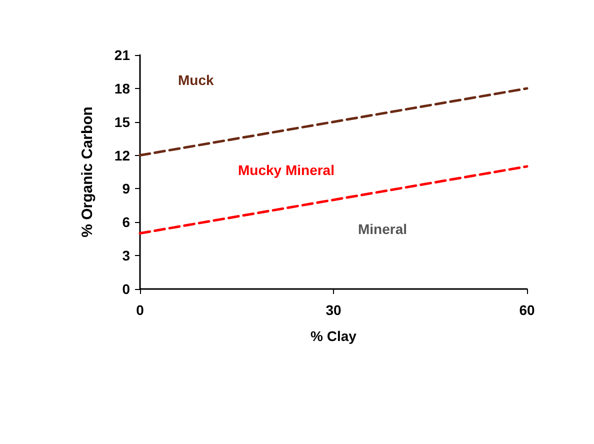 Image resolution: width=594 pixels, height=444 pixels. I want to click on y-tick-label: 3, so click(126, 256).